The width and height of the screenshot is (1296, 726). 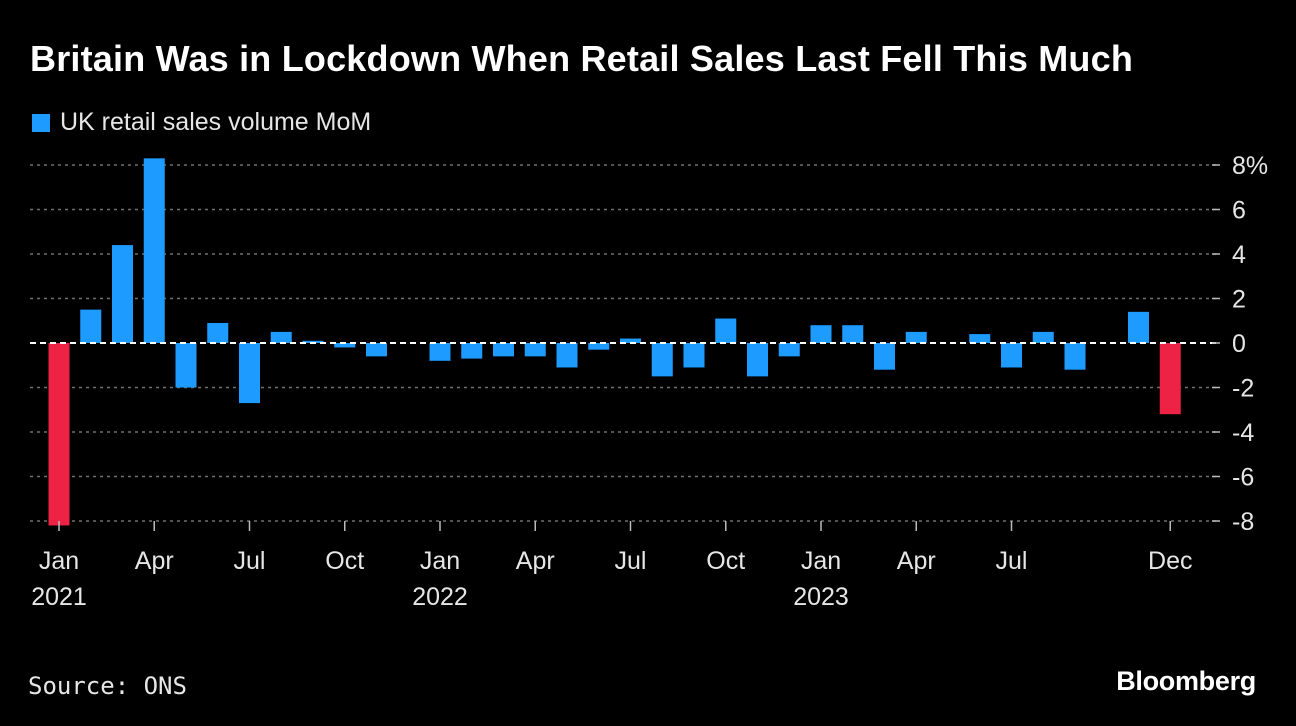 What do you see at coordinates (1243, 433) in the screenshot?
I see `y-tick-label: -4` at bounding box center [1243, 433].